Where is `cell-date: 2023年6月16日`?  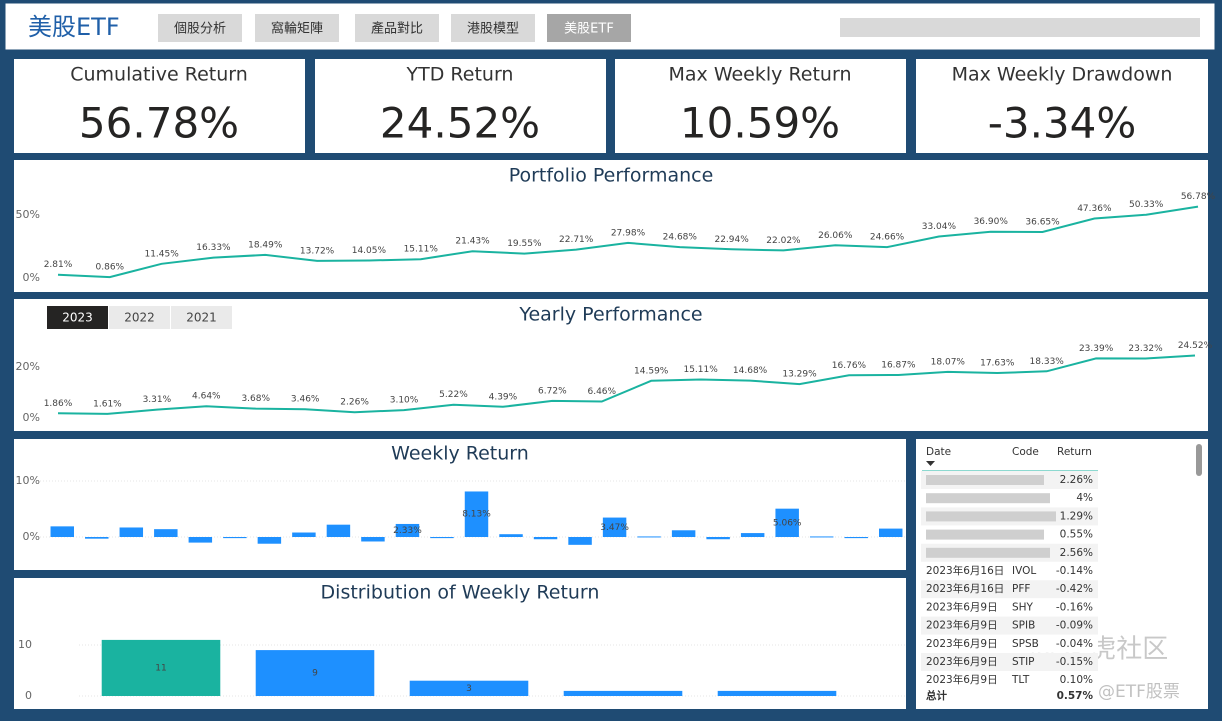
cell-date: 2023年6月16日 is located at coordinates (965, 588).